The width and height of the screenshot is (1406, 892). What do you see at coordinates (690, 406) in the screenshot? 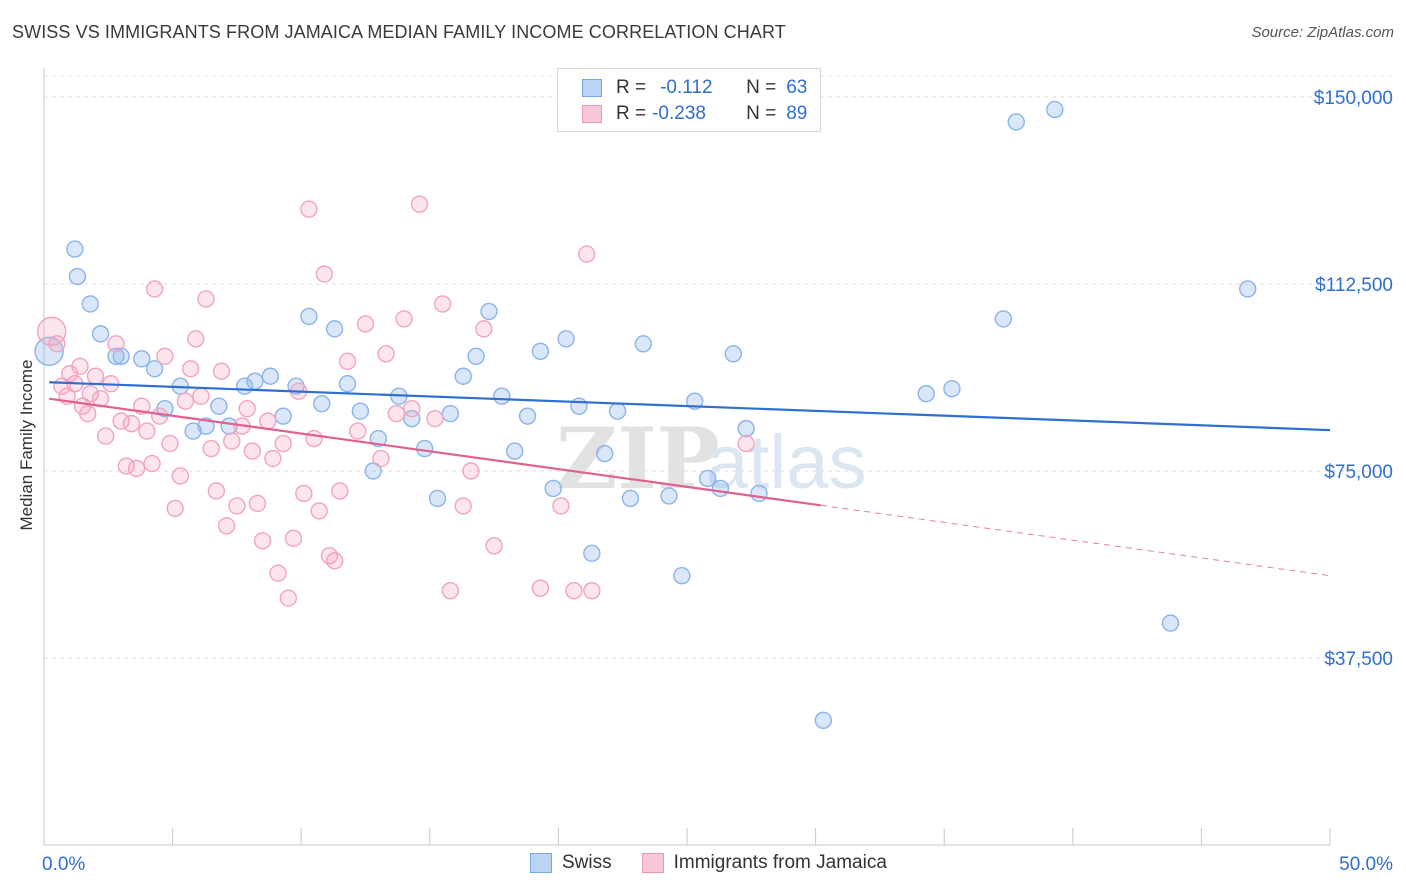
I see `swiss-trend-line` at bounding box center [690, 406].